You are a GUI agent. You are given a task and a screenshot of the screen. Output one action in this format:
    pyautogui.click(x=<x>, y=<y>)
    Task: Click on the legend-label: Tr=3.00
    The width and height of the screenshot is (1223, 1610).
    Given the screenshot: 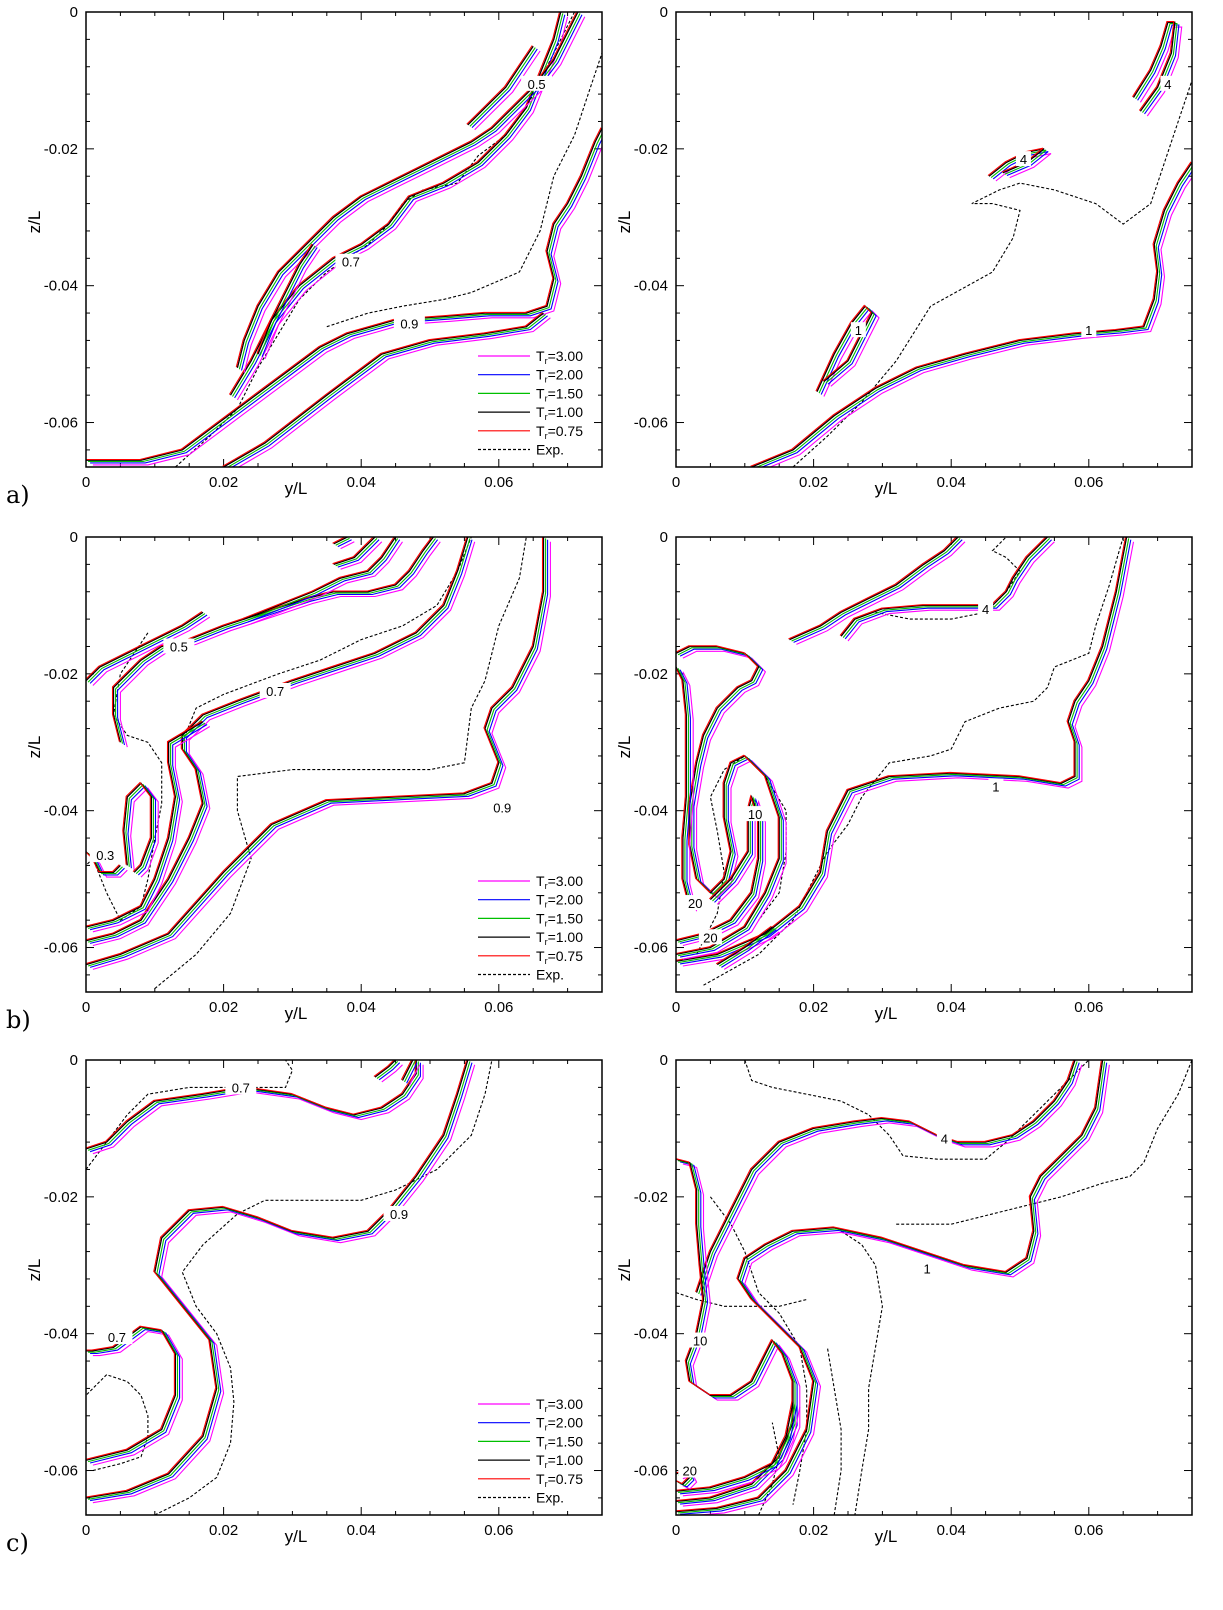 What is the action you would take?
    pyautogui.click(x=559, y=357)
    